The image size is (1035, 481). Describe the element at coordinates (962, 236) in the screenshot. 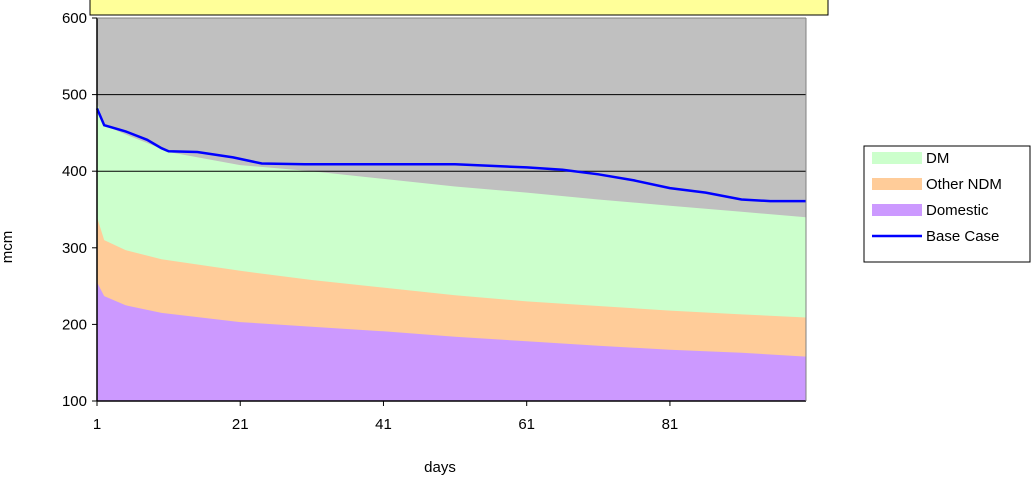

I see `legend-label-base-case: Base Case` at that location.